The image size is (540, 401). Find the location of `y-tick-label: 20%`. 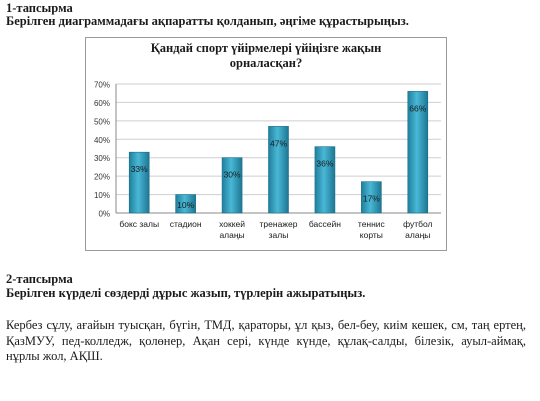

y-tick-label: 20% is located at coordinates (102, 177).